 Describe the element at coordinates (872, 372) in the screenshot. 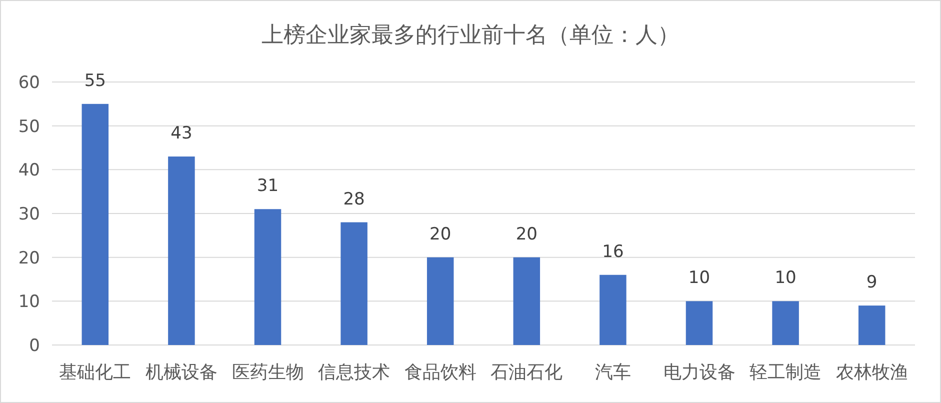

I see `x-tick-label: 农林牧渔` at that location.